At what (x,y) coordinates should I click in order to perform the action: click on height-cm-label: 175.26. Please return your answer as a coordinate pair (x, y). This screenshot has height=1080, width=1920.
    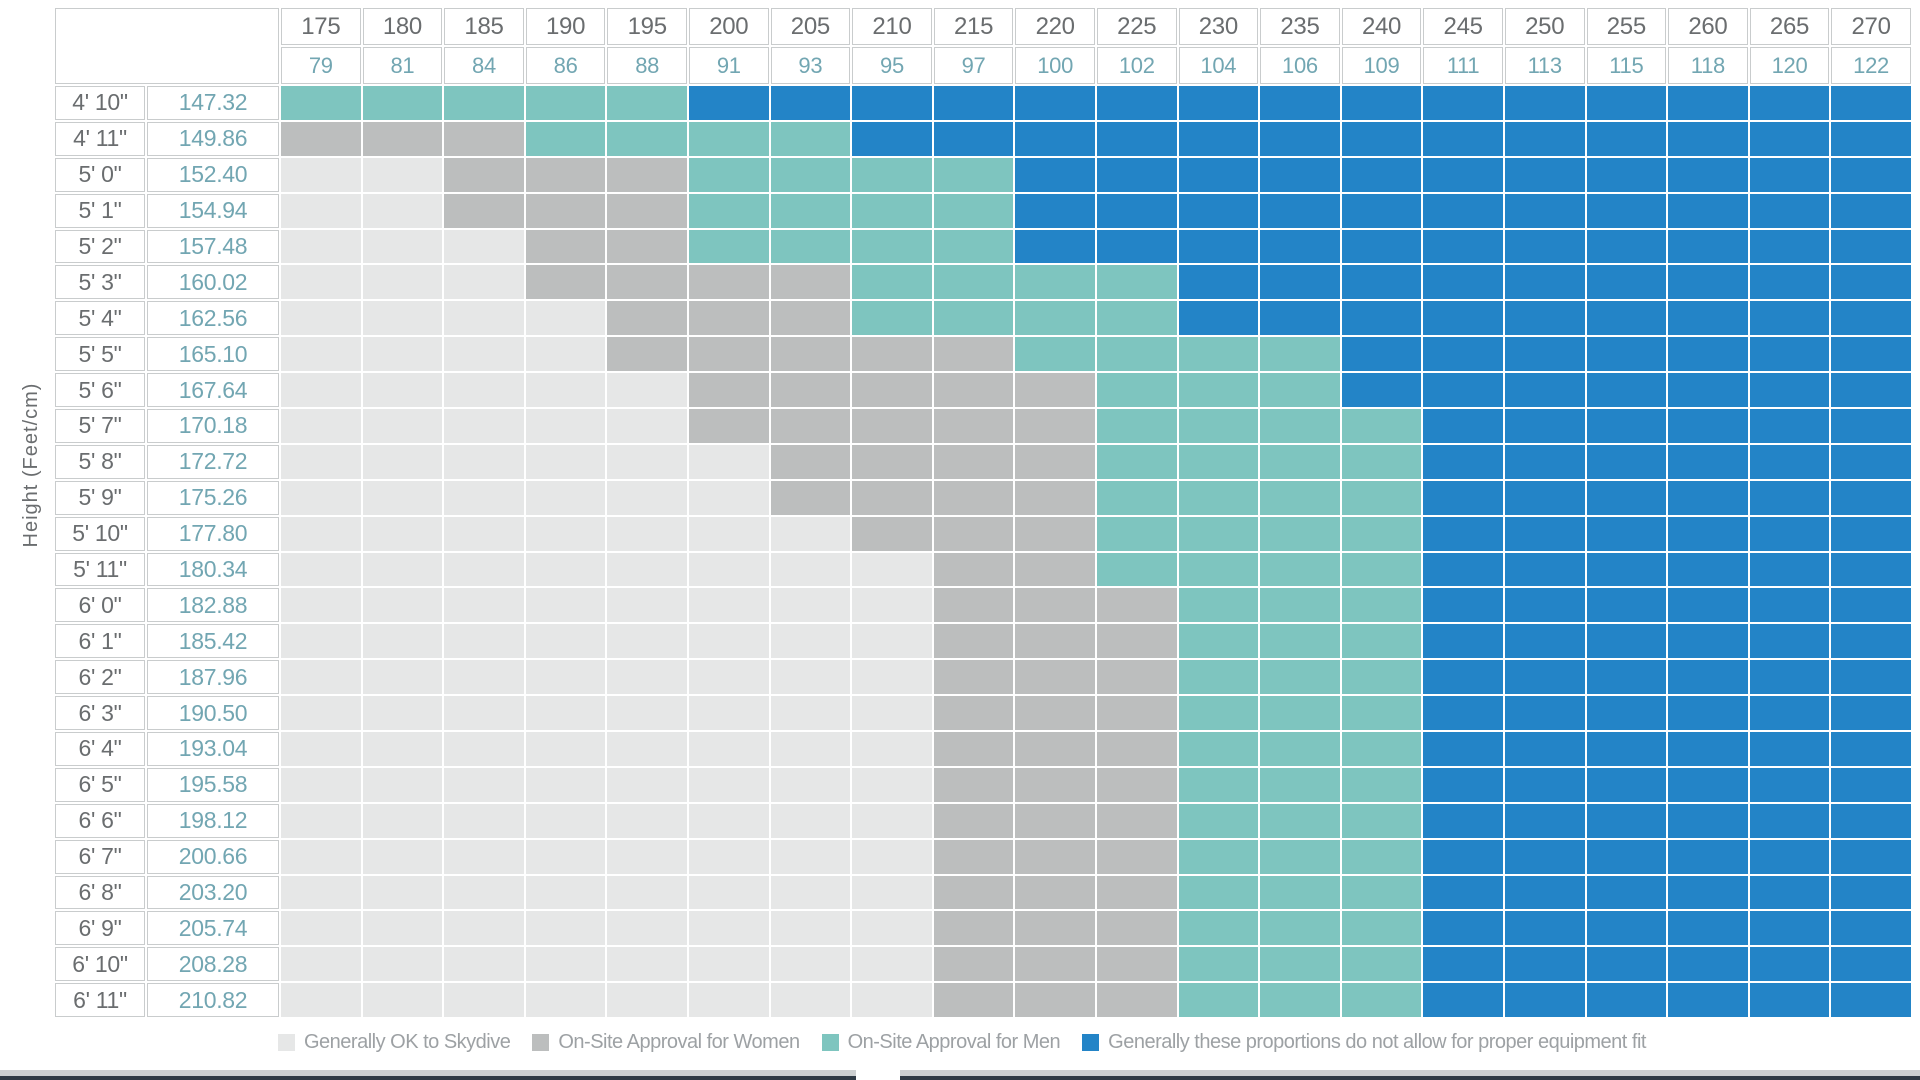
    Looking at the image, I should click on (213, 497).